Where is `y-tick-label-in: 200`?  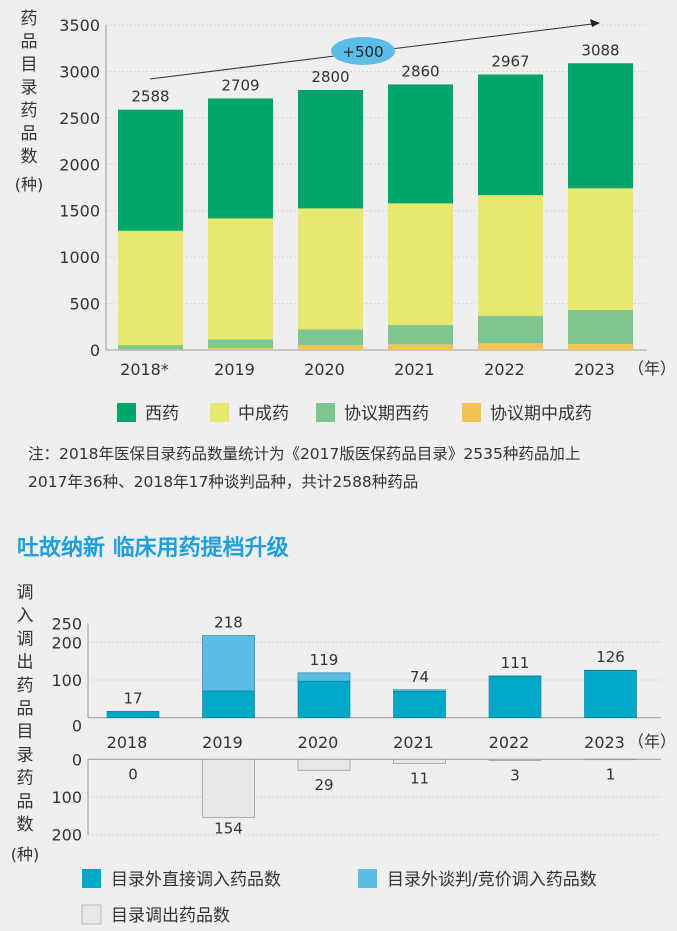
y-tick-label-in: 200 is located at coordinates (66, 642).